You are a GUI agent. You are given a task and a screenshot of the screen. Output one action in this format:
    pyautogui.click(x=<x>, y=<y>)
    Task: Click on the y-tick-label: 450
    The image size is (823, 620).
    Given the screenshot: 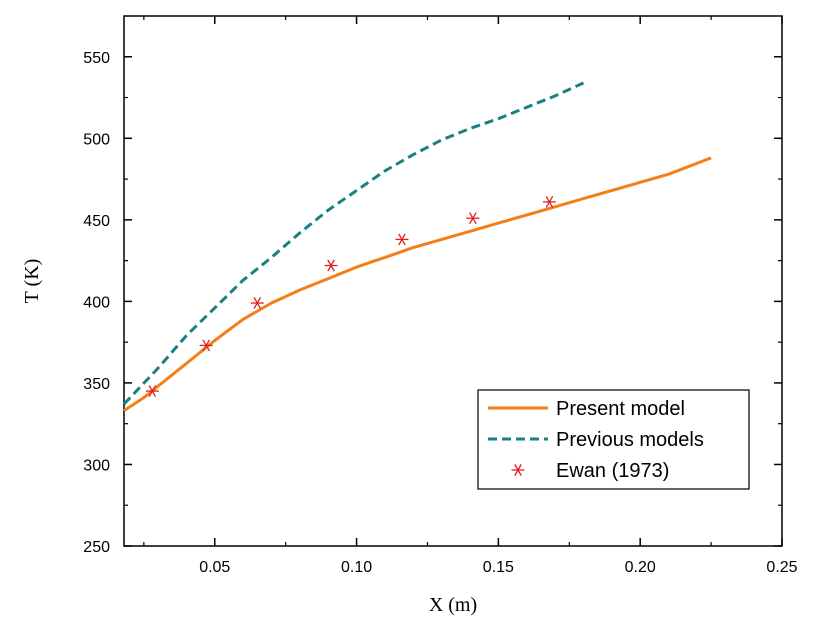 What is the action you would take?
    pyautogui.click(x=96, y=221)
    